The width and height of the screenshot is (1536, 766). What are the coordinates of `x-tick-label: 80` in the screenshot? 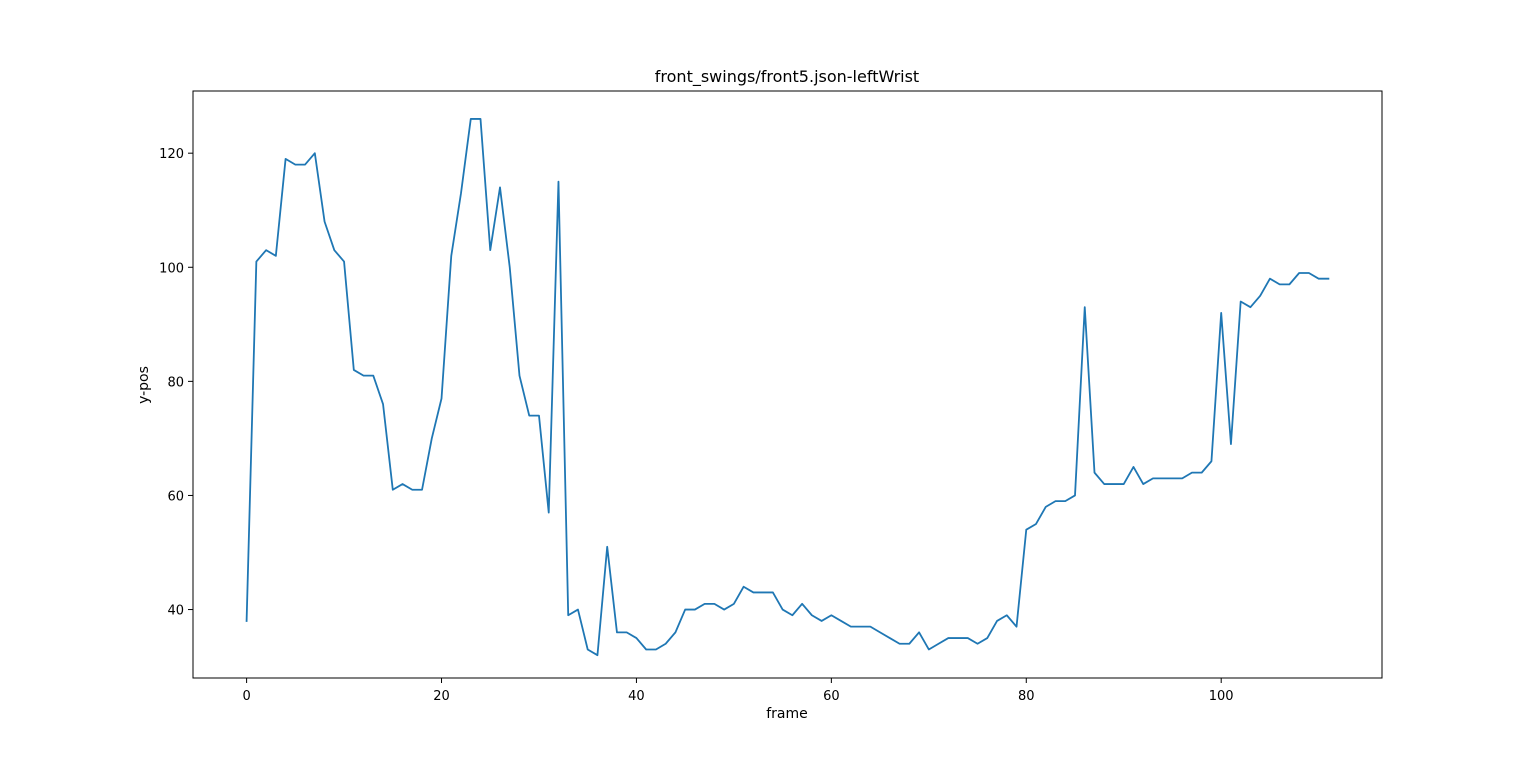 It's located at (1026, 696).